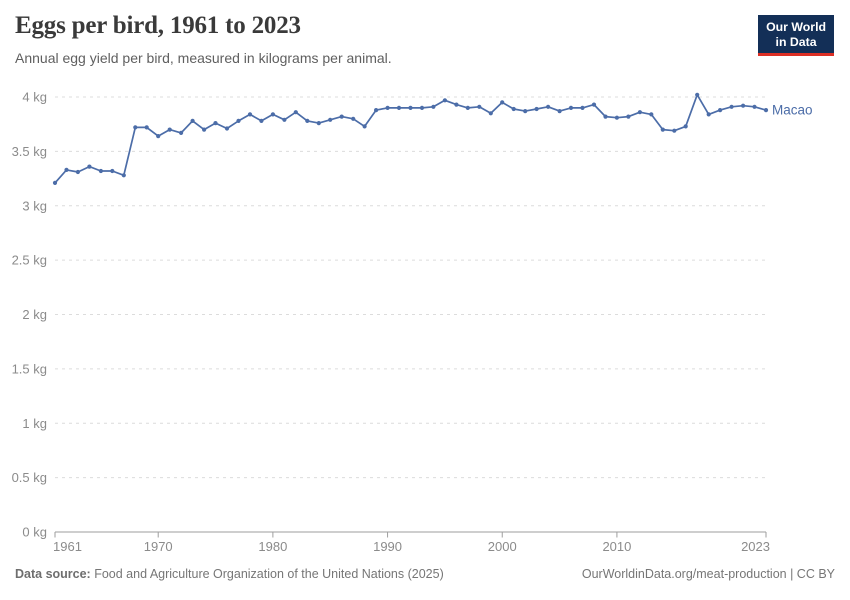 The image size is (850, 600). What do you see at coordinates (755, 546) in the screenshot?
I see `x-tick-label: 2023` at bounding box center [755, 546].